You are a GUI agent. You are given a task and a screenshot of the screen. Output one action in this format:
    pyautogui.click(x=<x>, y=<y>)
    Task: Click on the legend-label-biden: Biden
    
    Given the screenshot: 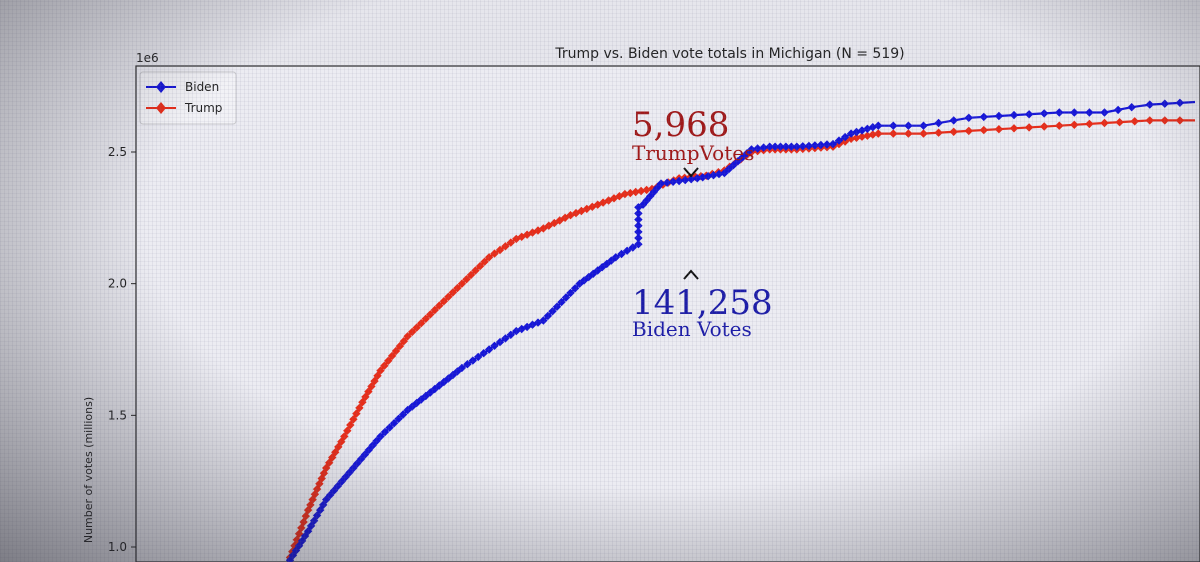 What is the action you would take?
    pyautogui.click(x=202, y=87)
    